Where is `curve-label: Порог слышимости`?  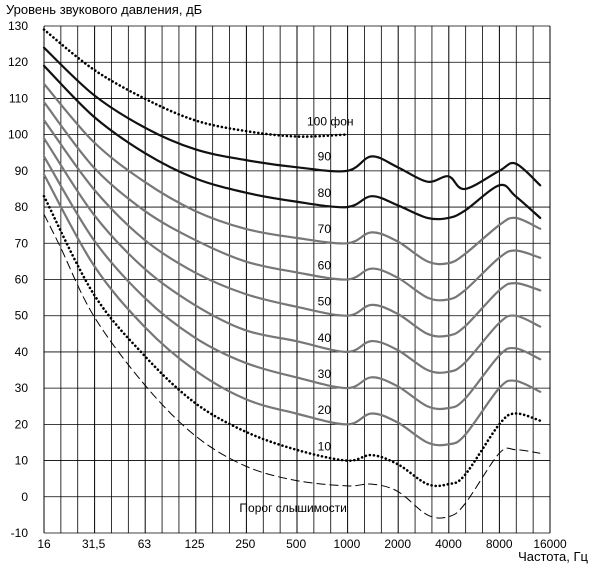
curve-label: Порог слышимости is located at coordinates (292, 508).